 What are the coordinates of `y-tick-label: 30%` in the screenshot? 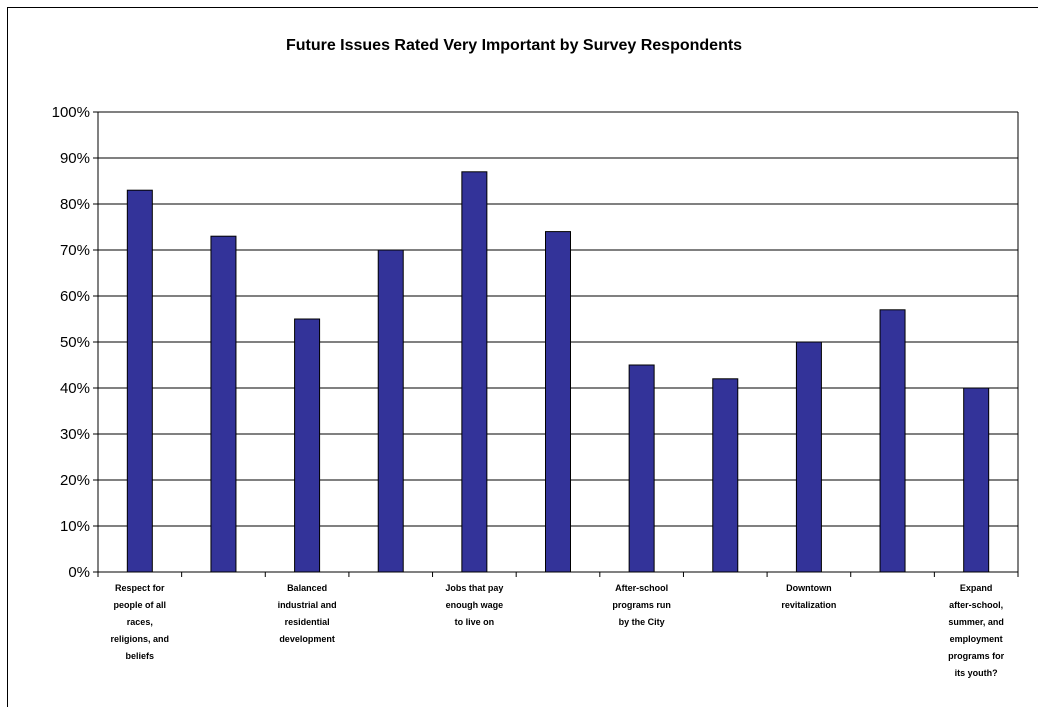 It's located at (75, 434).